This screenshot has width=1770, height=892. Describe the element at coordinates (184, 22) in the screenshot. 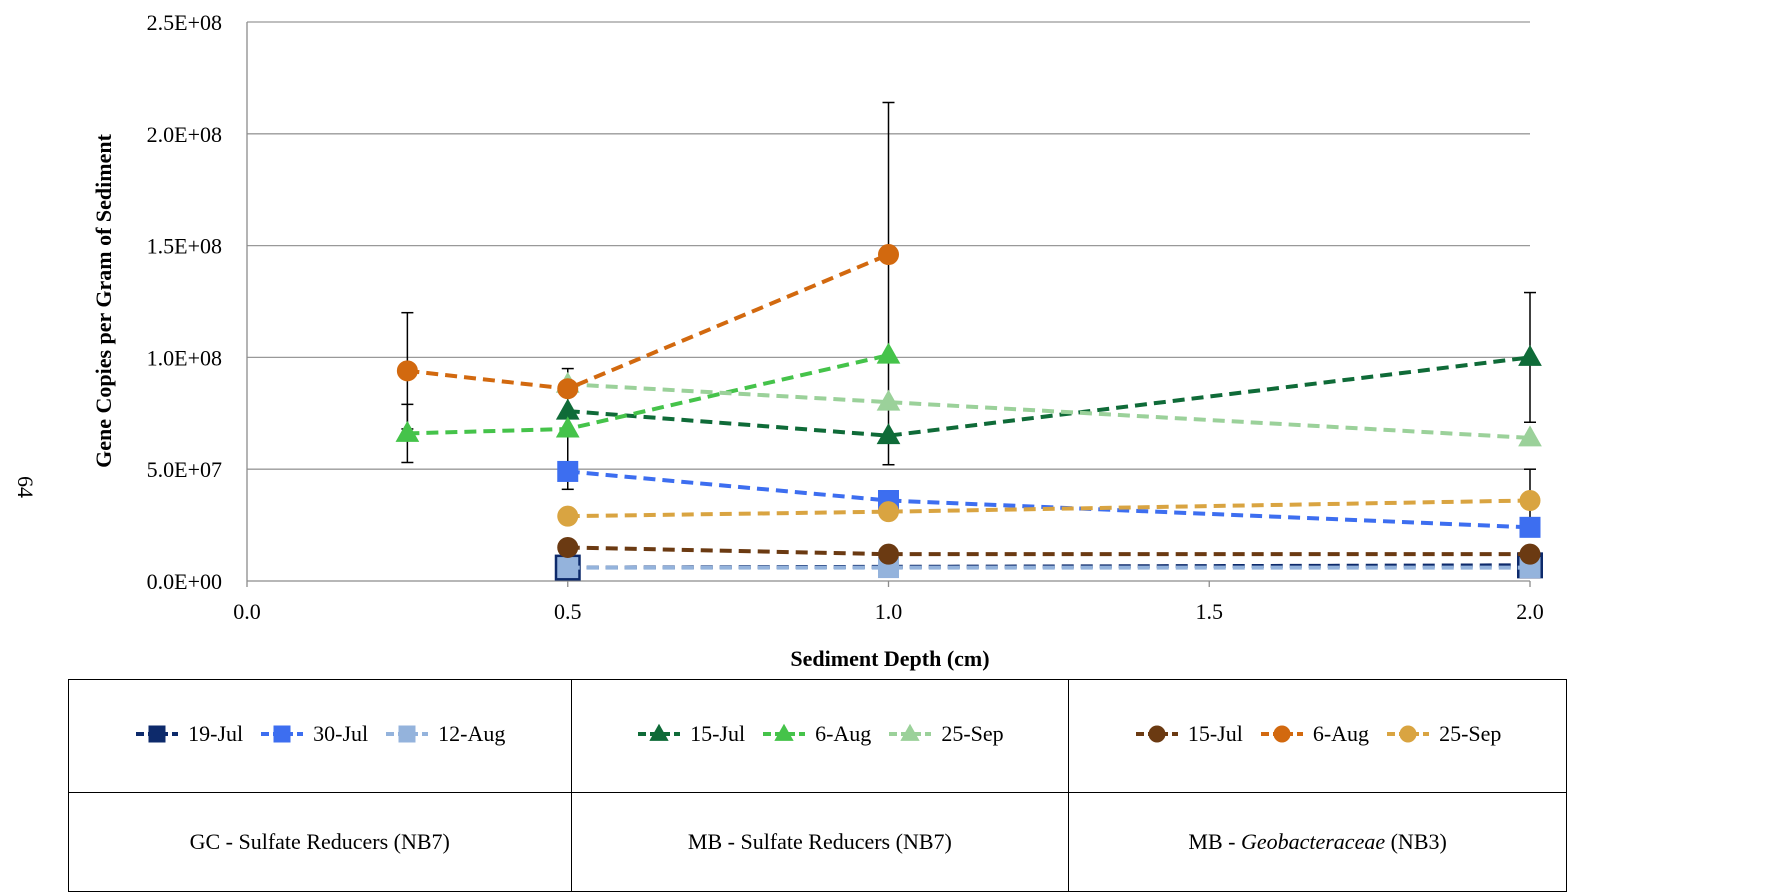

I see `y-tick-label: 2.5E+08` at that location.